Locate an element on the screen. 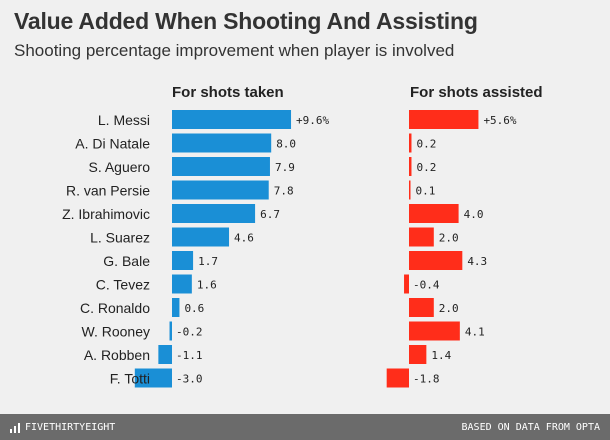 Image resolution: width=610 pixels, height=440 pixels. category-label-2: S. Aguero is located at coordinates (120, 167).